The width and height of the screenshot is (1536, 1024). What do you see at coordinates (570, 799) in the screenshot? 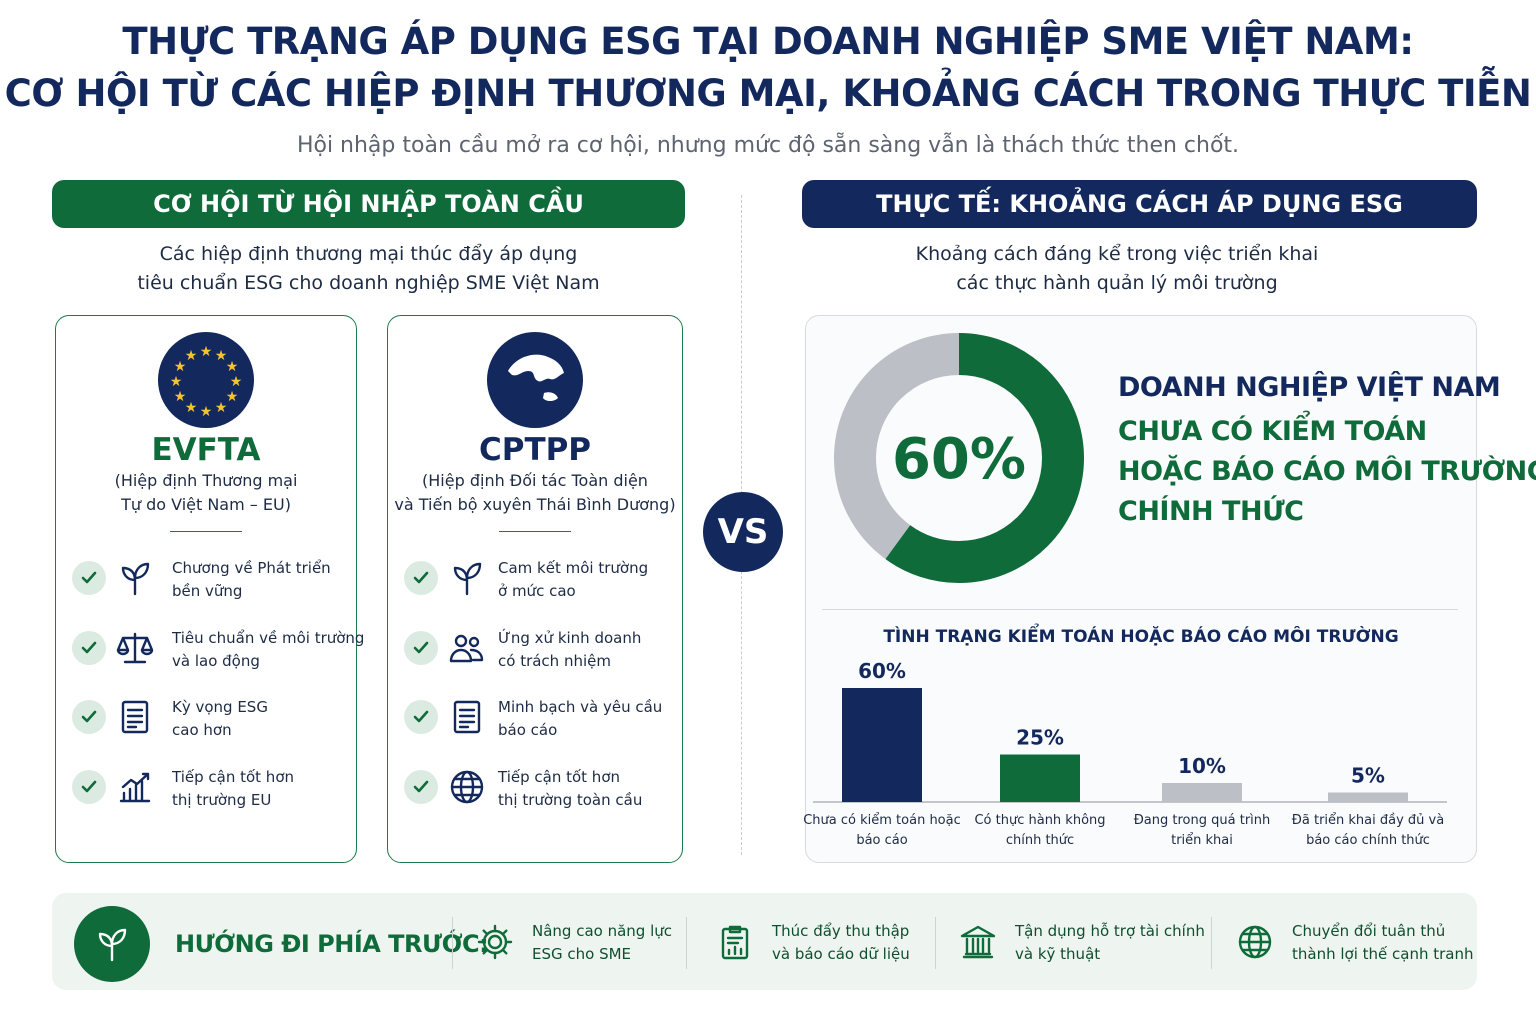
I see `item-text: thị trường toàn cầu` at bounding box center [570, 799].